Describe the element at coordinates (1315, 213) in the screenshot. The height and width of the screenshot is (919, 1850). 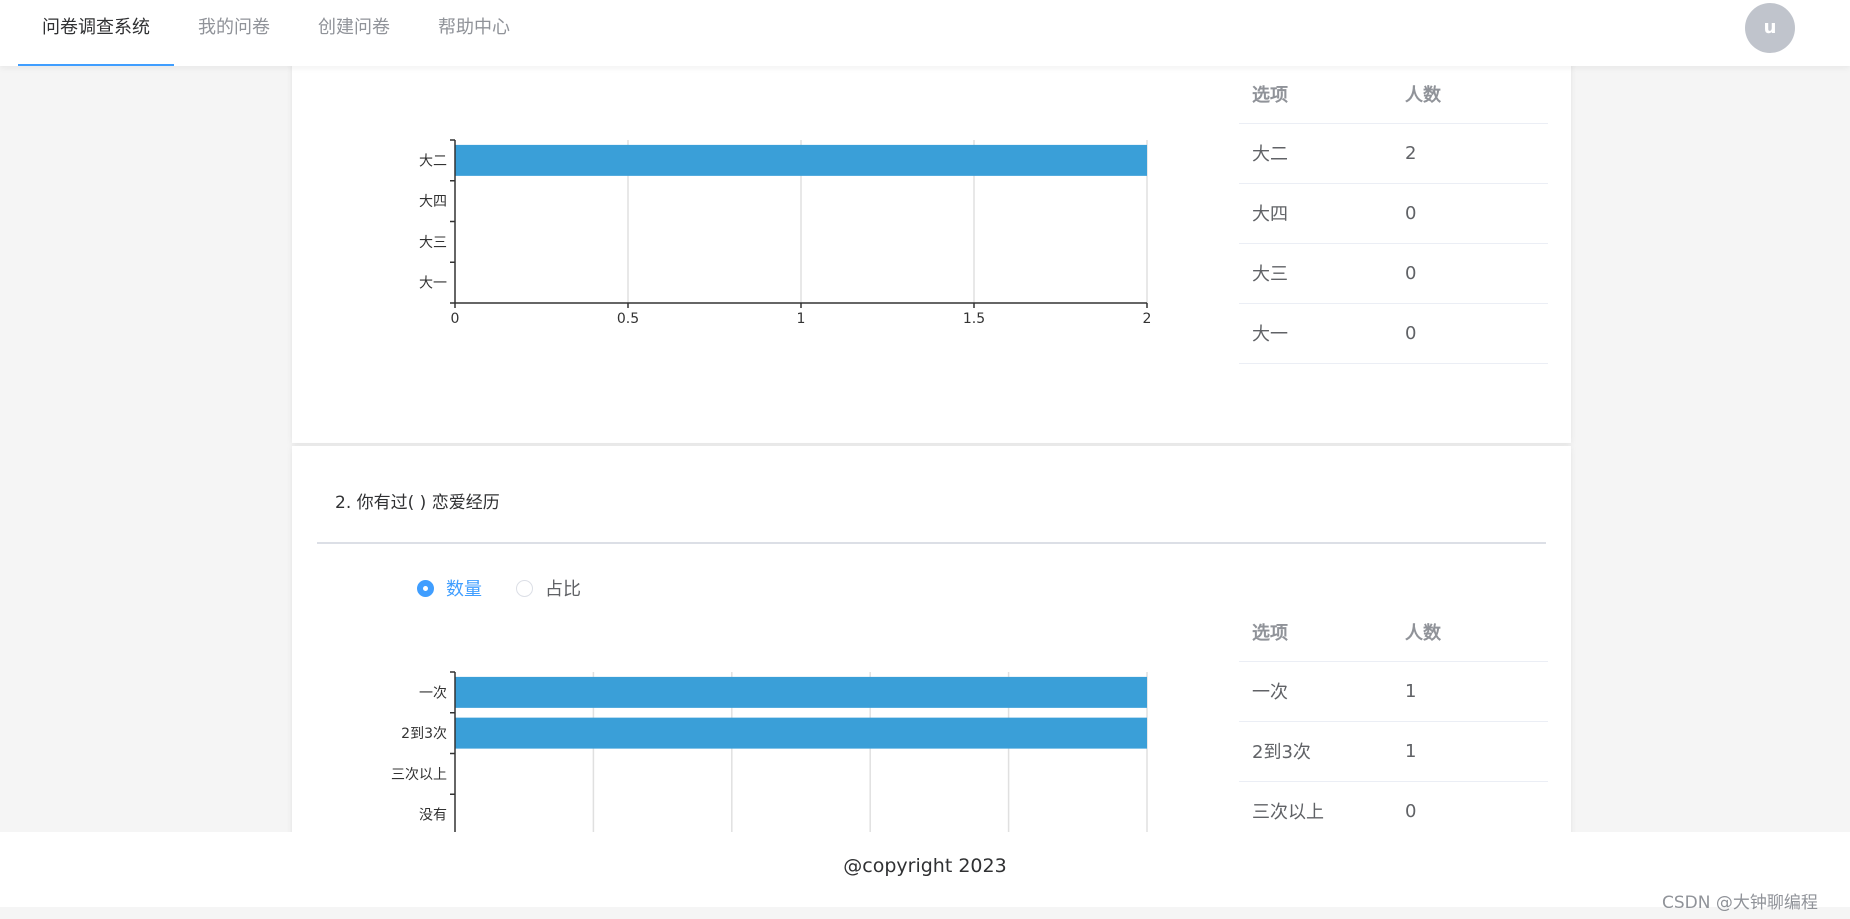
I see `cell-option: 大四` at that location.